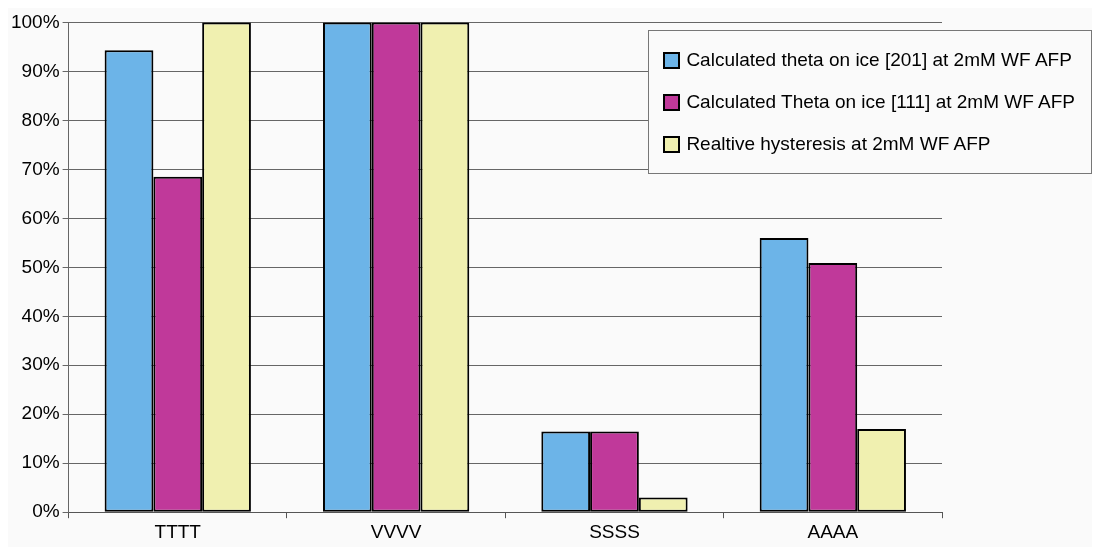 Image resolution: width=1100 pixels, height=555 pixels. I want to click on y-tick-label: 20%, so click(40, 413).